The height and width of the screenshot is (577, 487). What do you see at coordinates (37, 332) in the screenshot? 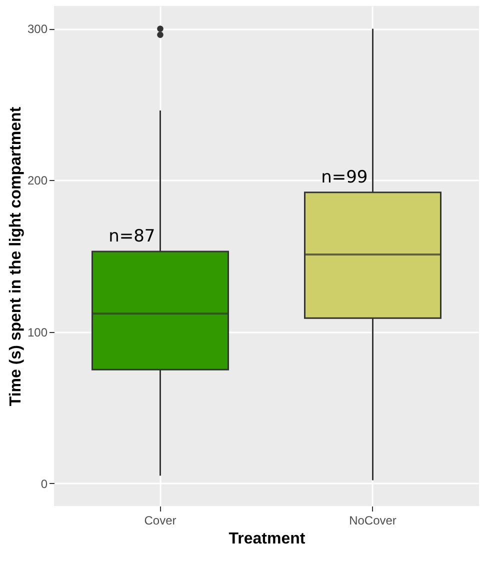
I see `y-tick-label: 100` at bounding box center [37, 332].